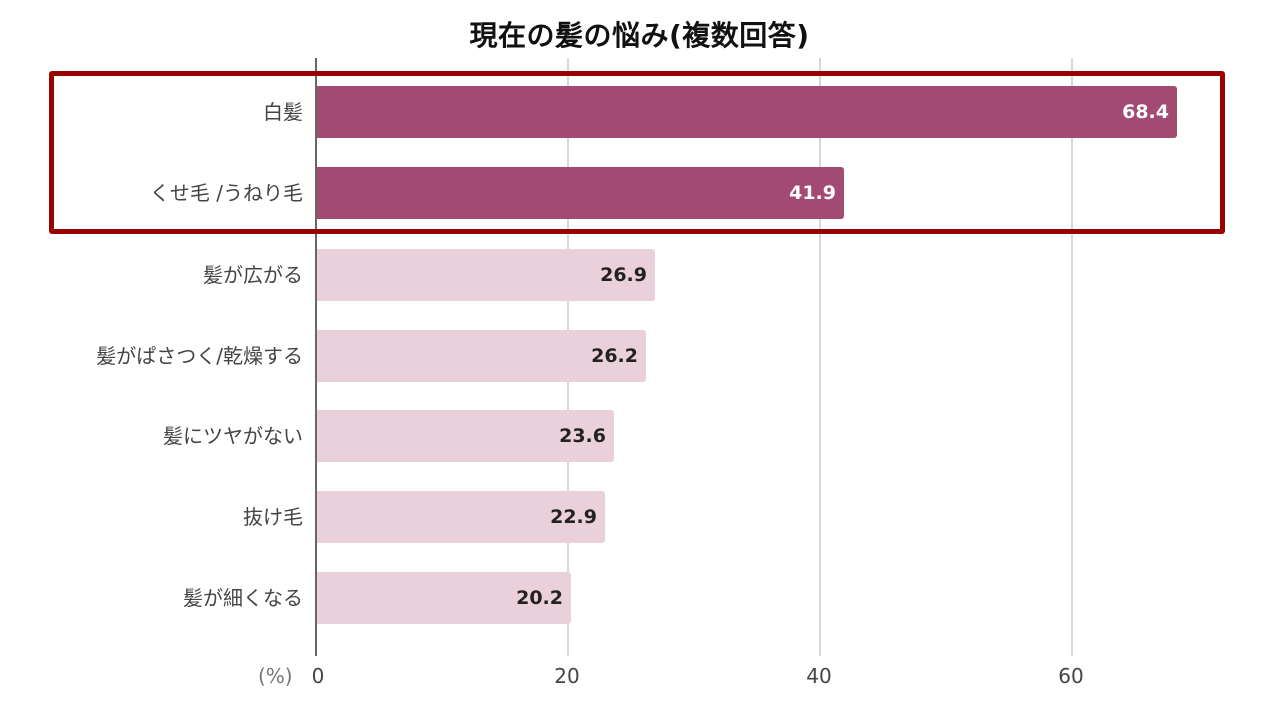 The image size is (1279, 719). I want to click on y-axis-line, so click(316, 357).